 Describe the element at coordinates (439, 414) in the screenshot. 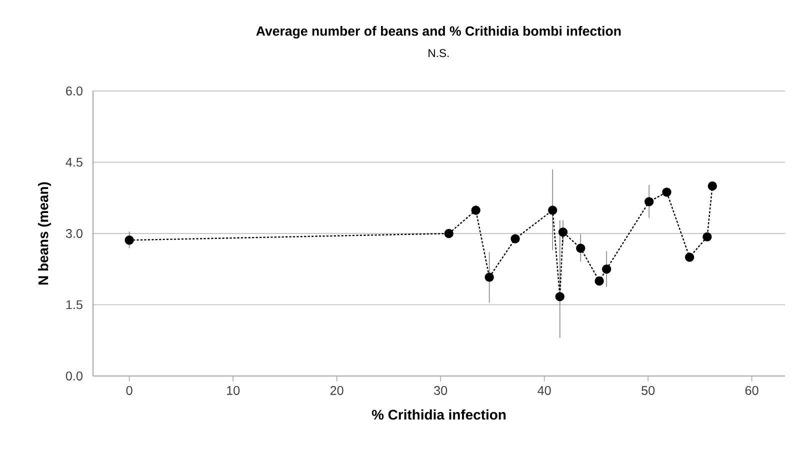

I see `x-axis-title: % Crithidia infection` at that location.